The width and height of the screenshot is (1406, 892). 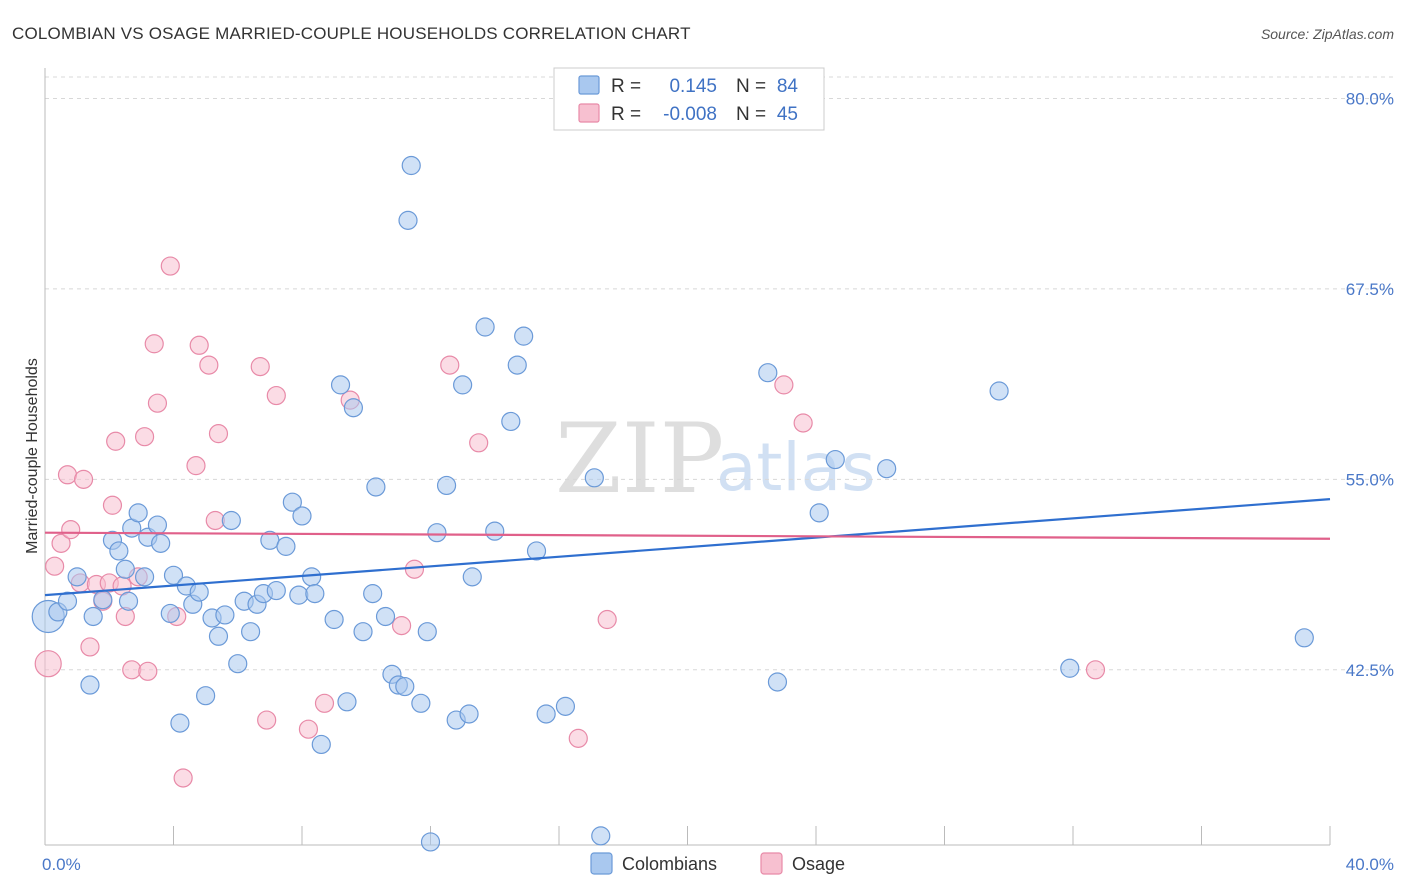 What do you see at coordinates (689, 99) in the screenshot?
I see `stats-legend: R = 0.145 N = 84 R = -0.008 N = 45` at bounding box center [689, 99].